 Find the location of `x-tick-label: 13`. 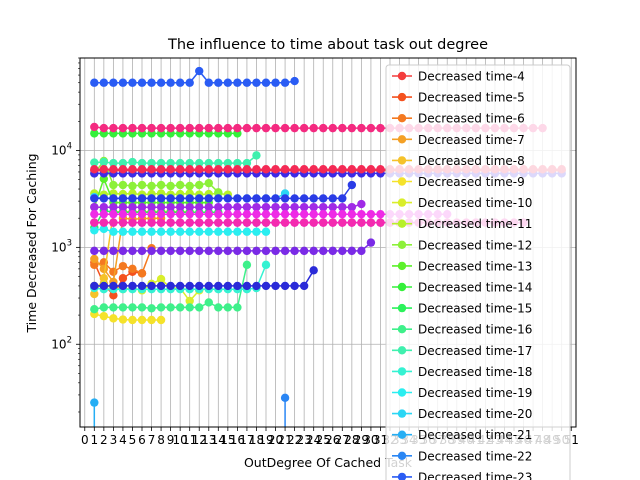

x-tick-label: 13 is located at coordinates (208, 440).